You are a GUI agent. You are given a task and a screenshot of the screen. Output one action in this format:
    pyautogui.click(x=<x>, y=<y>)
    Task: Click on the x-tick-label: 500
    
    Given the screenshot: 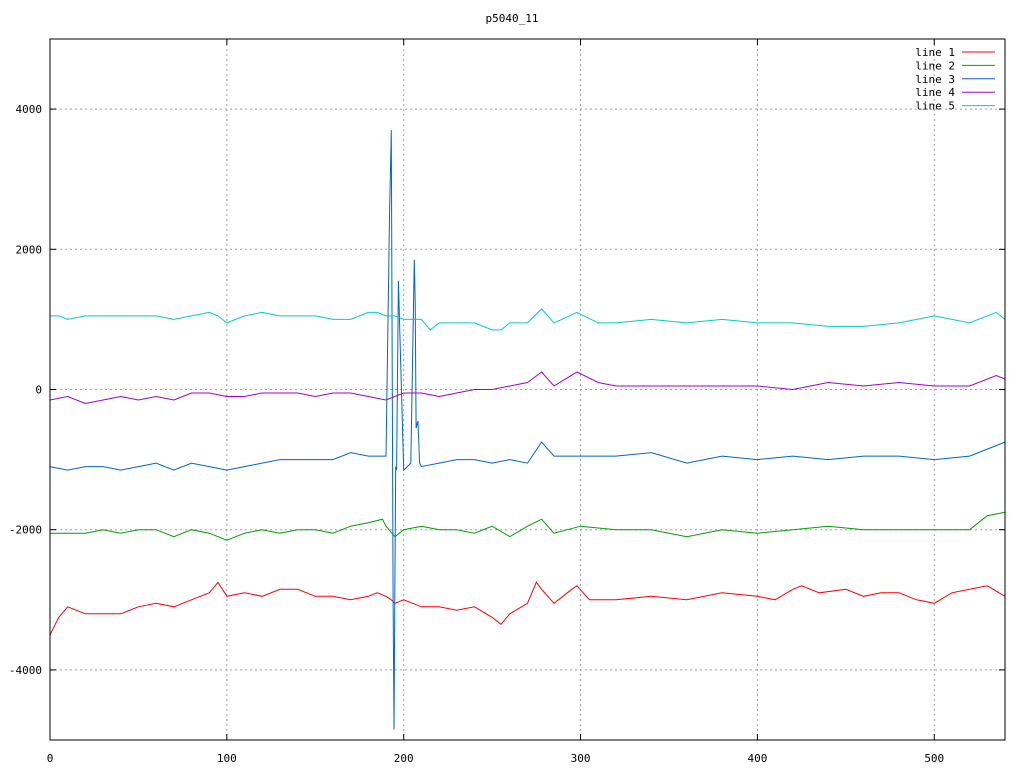 What is the action you would take?
    pyautogui.click(x=934, y=758)
    